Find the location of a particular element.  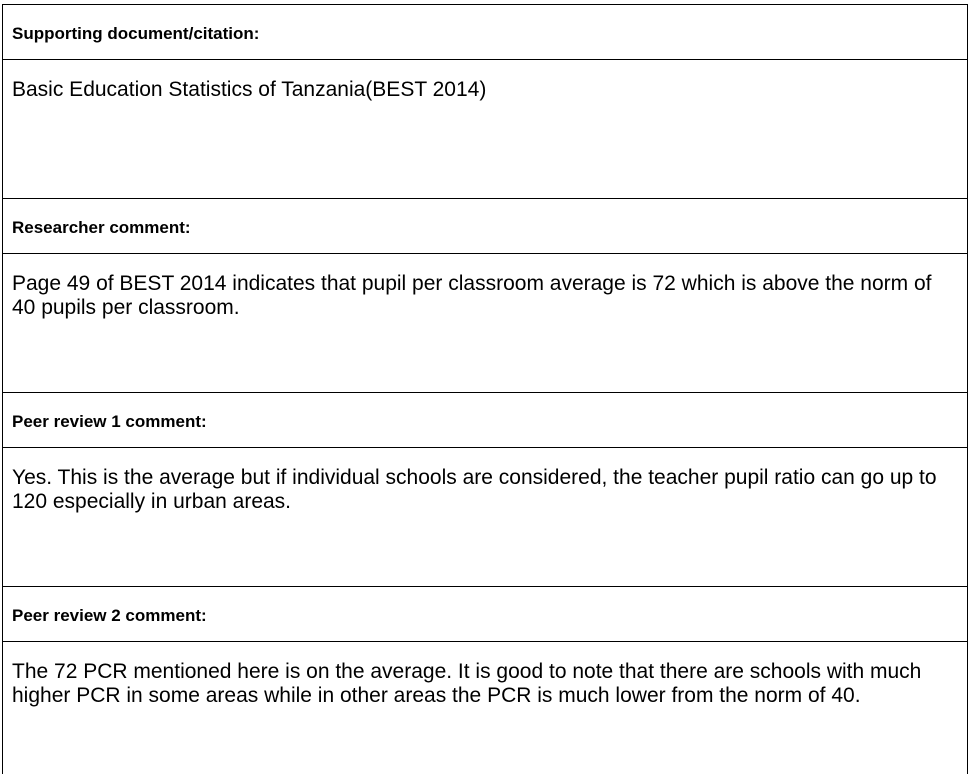

section-label-text: Researcher comment: is located at coordinates (101, 227).